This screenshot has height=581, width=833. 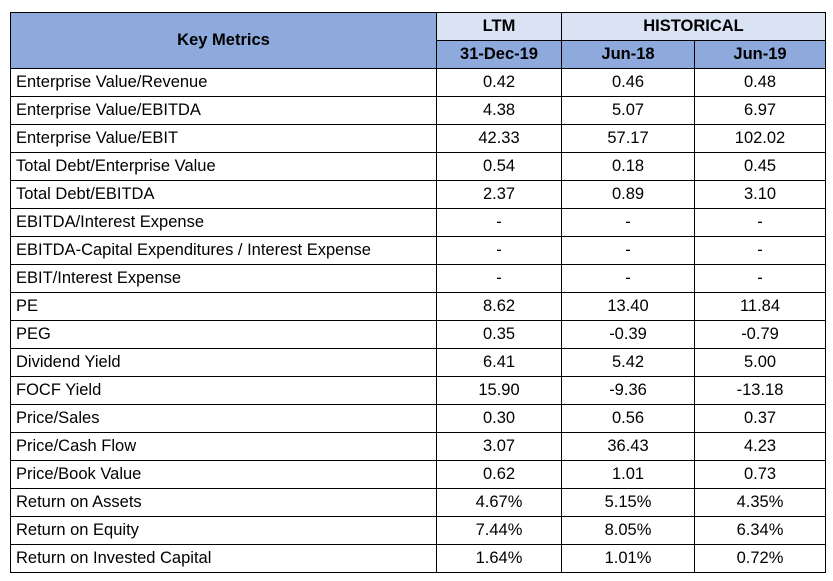 What do you see at coordinates (760, 110) in the screenshot?
I see `metric-value: 6.97` at bounding box center [760, 110].